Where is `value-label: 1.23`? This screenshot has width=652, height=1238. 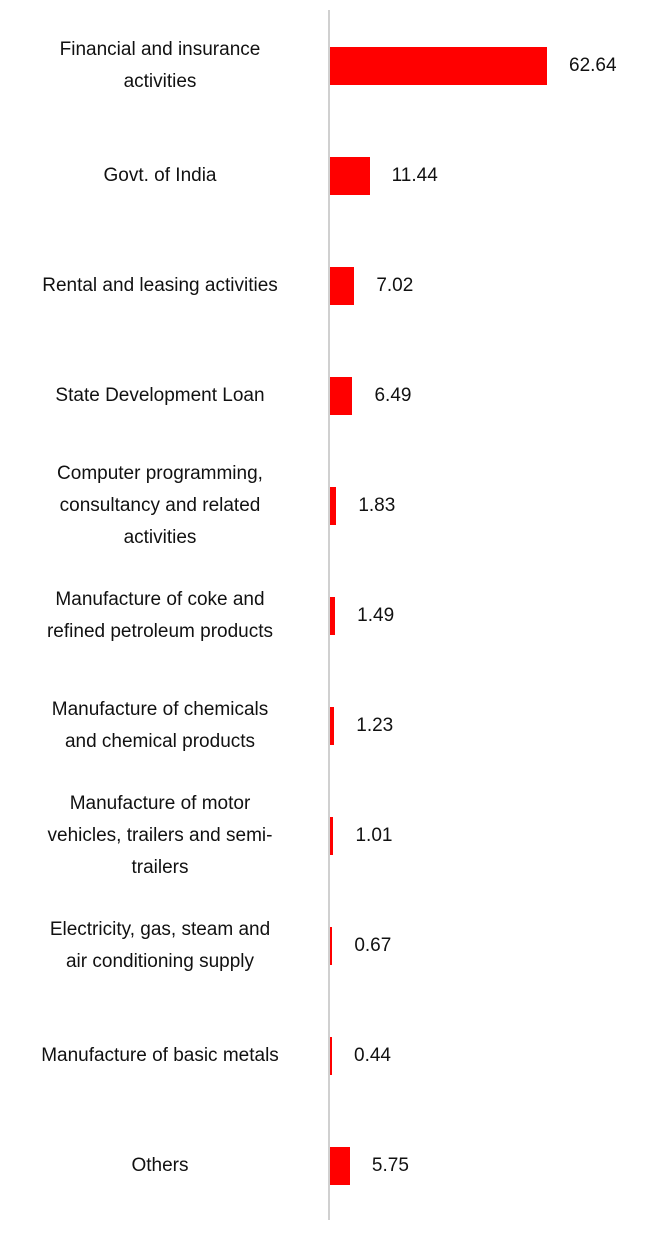
value-label: 1.23 is located at coordinates (375, 725).